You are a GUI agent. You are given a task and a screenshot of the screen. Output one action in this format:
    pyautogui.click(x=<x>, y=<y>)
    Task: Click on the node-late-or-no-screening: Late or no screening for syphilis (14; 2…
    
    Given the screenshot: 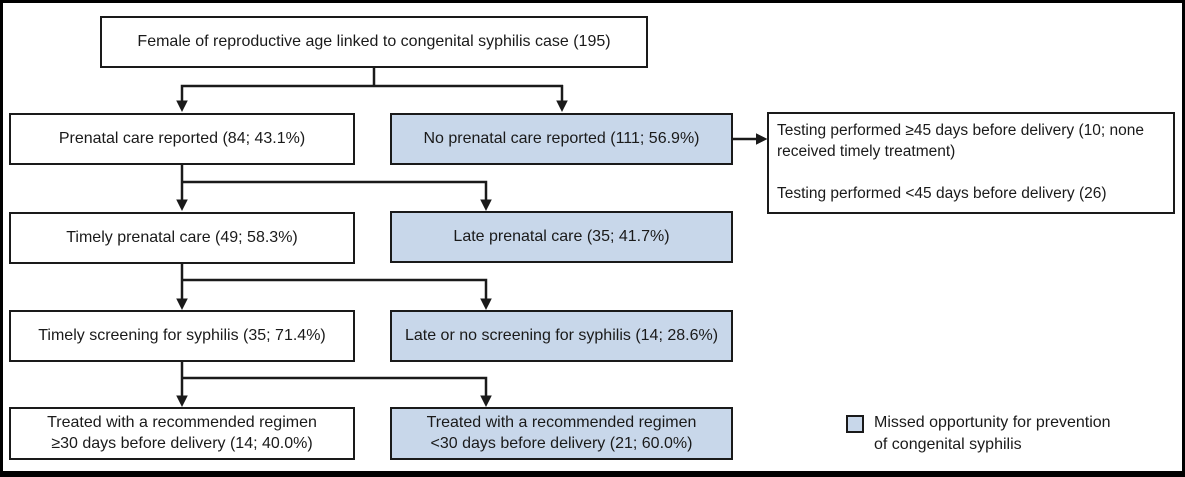 What is the action you would take?
    pyautogui.click(x=561, y=336)
    